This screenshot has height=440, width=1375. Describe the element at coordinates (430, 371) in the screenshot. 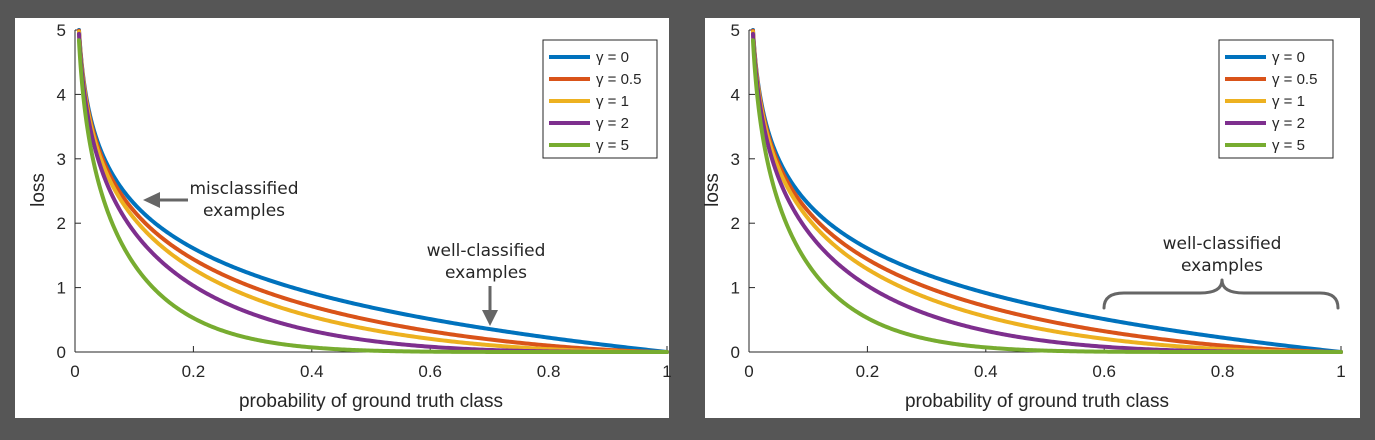

I see `x-tick-label-left-3: 0.6` at that location.